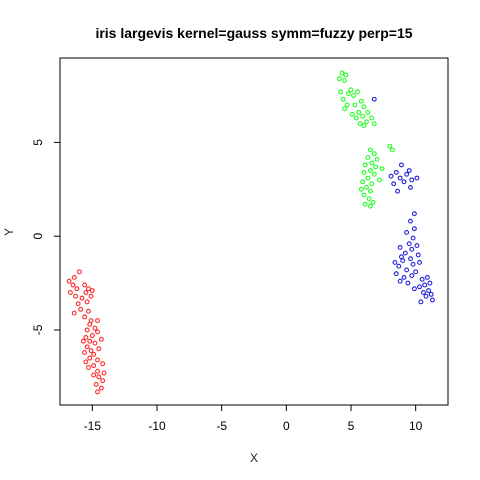 The width and height of the screenshot is (480, 480). What do you see at coordinates (9, 232) in the screenshot?
I see `y-axis-label: Y` at bounding box center [9, 232].